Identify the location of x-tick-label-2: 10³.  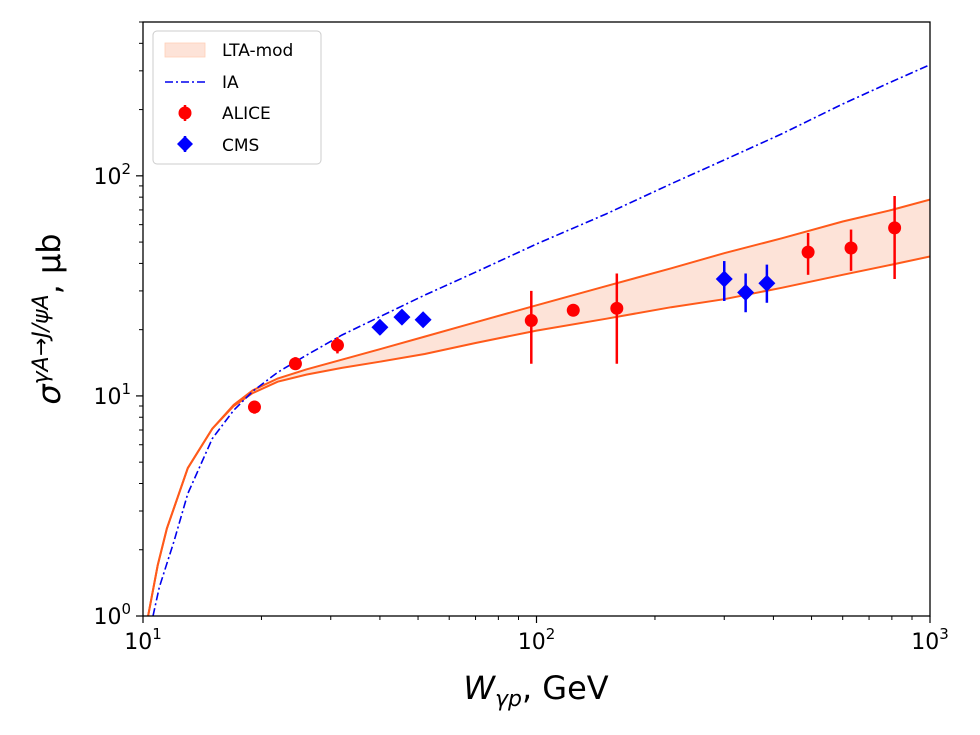
(930, 640).